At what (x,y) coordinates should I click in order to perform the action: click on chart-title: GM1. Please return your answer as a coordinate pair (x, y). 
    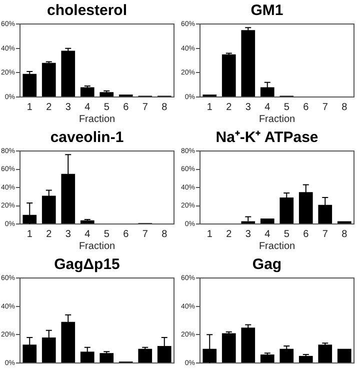
    Looking at the image, I should click on (267, 11).